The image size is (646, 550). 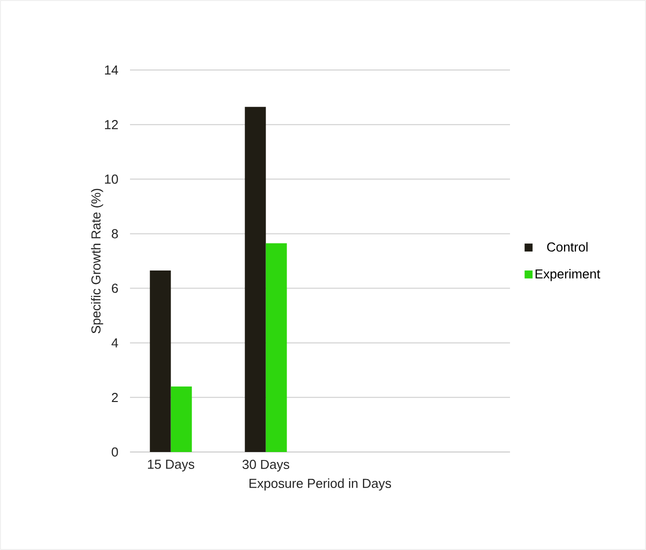 I want to click on y-tick-label: 4, so click(x=115, y=343).